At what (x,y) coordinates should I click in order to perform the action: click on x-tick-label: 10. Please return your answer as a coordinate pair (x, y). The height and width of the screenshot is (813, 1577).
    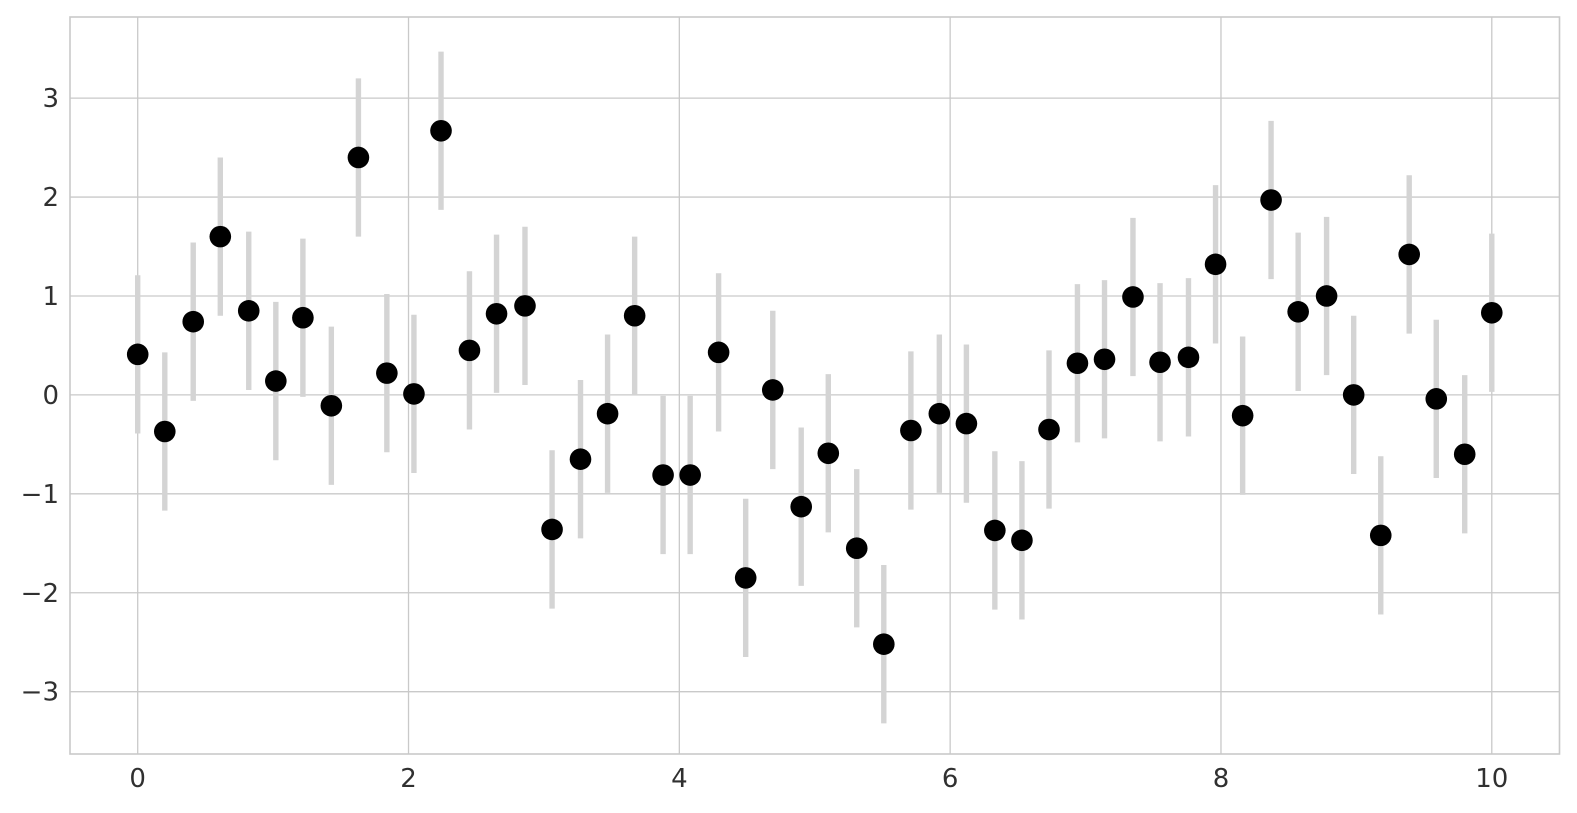
    Looking at the image, I should click on (1491, 779).